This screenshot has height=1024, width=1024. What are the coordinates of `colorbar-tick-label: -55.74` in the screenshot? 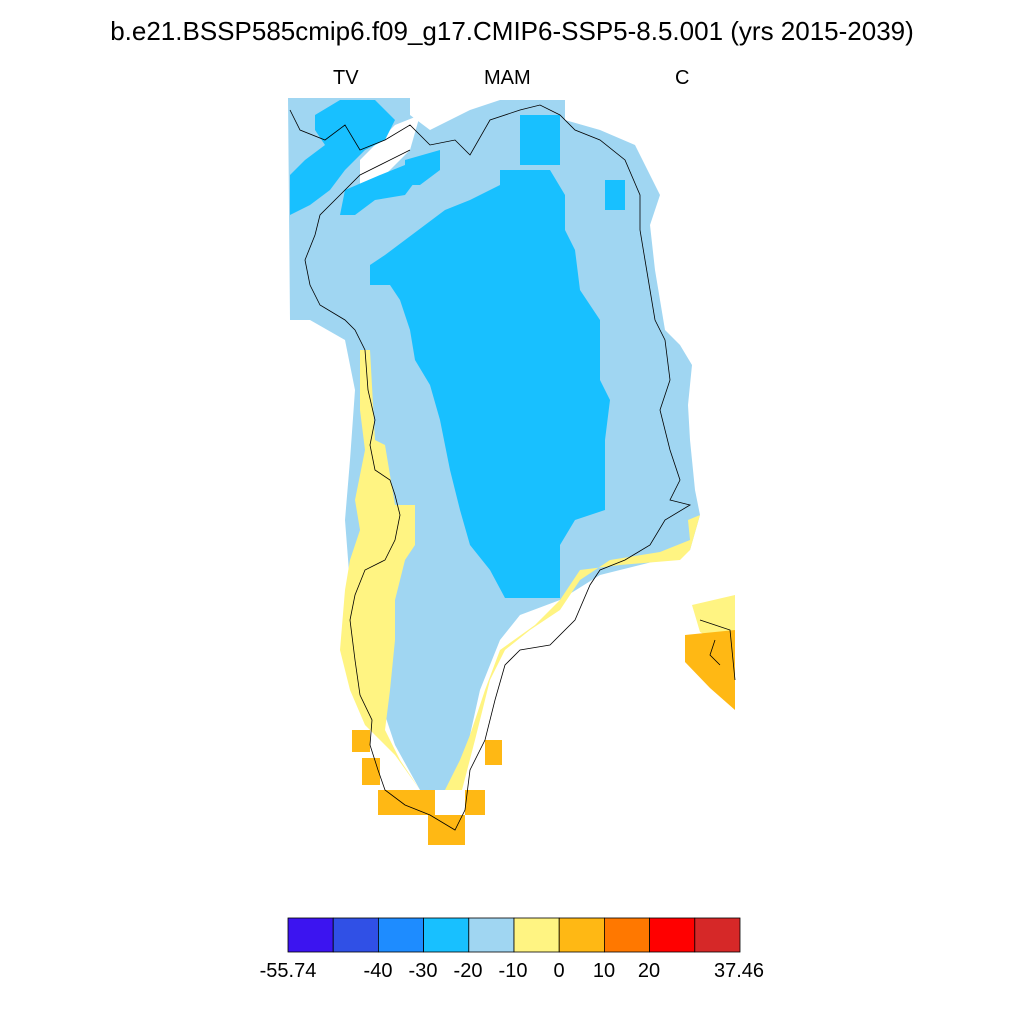 It's located at (288, 971).